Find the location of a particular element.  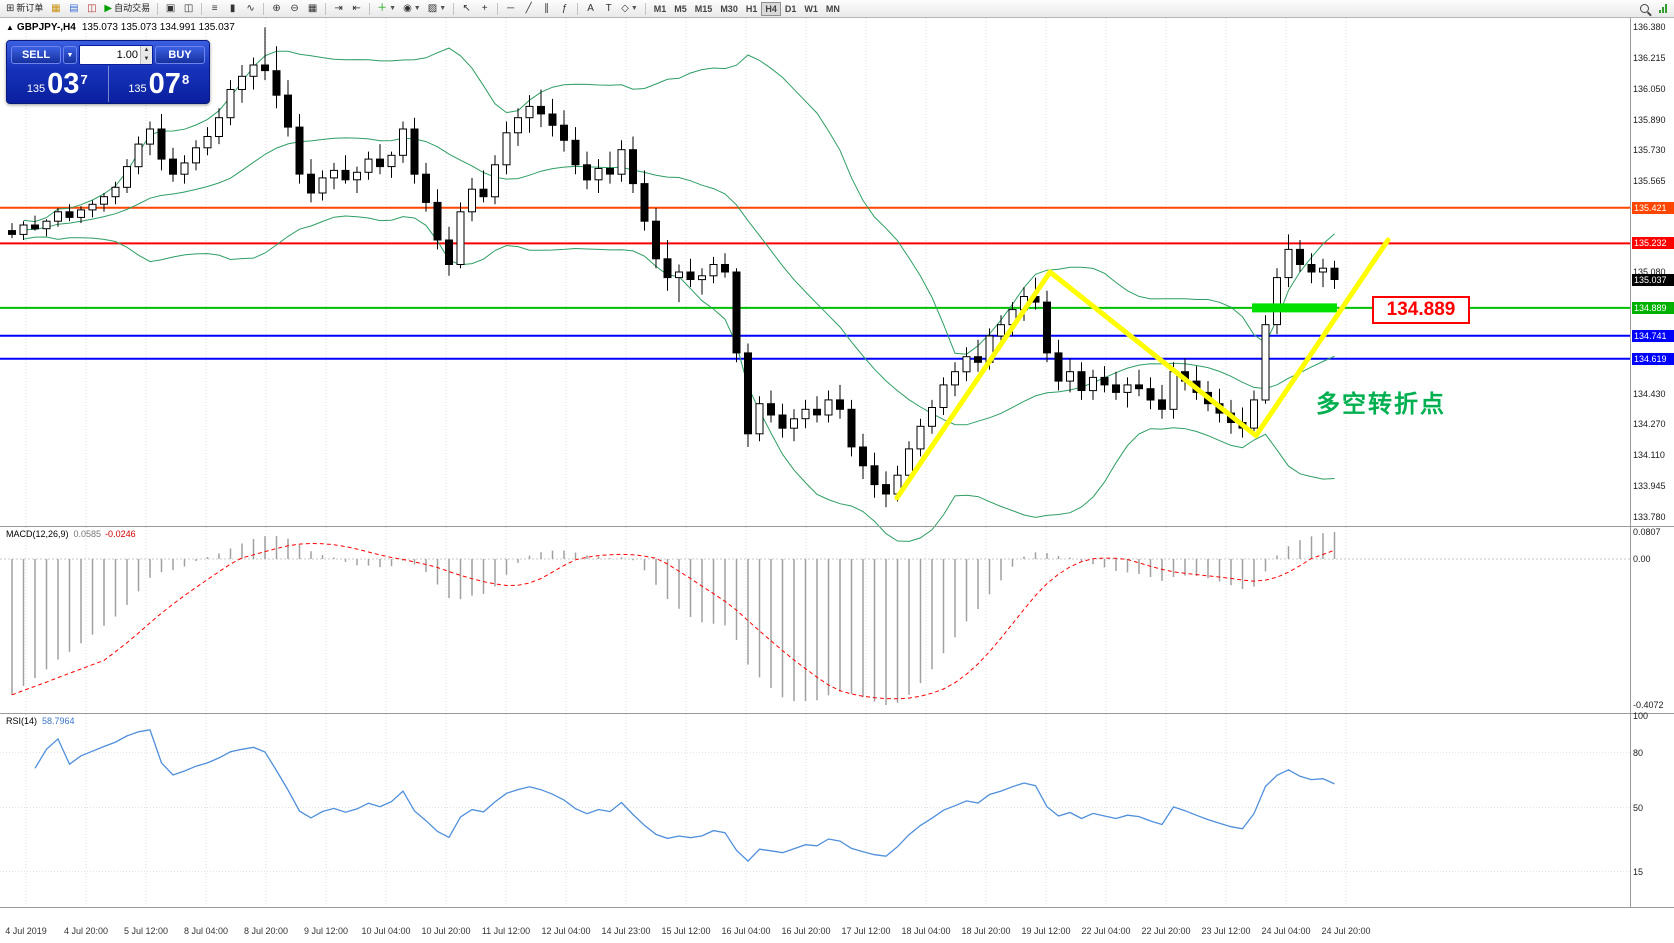

chart-shift-icon: ⇤ is located at coordinates (356, 8).